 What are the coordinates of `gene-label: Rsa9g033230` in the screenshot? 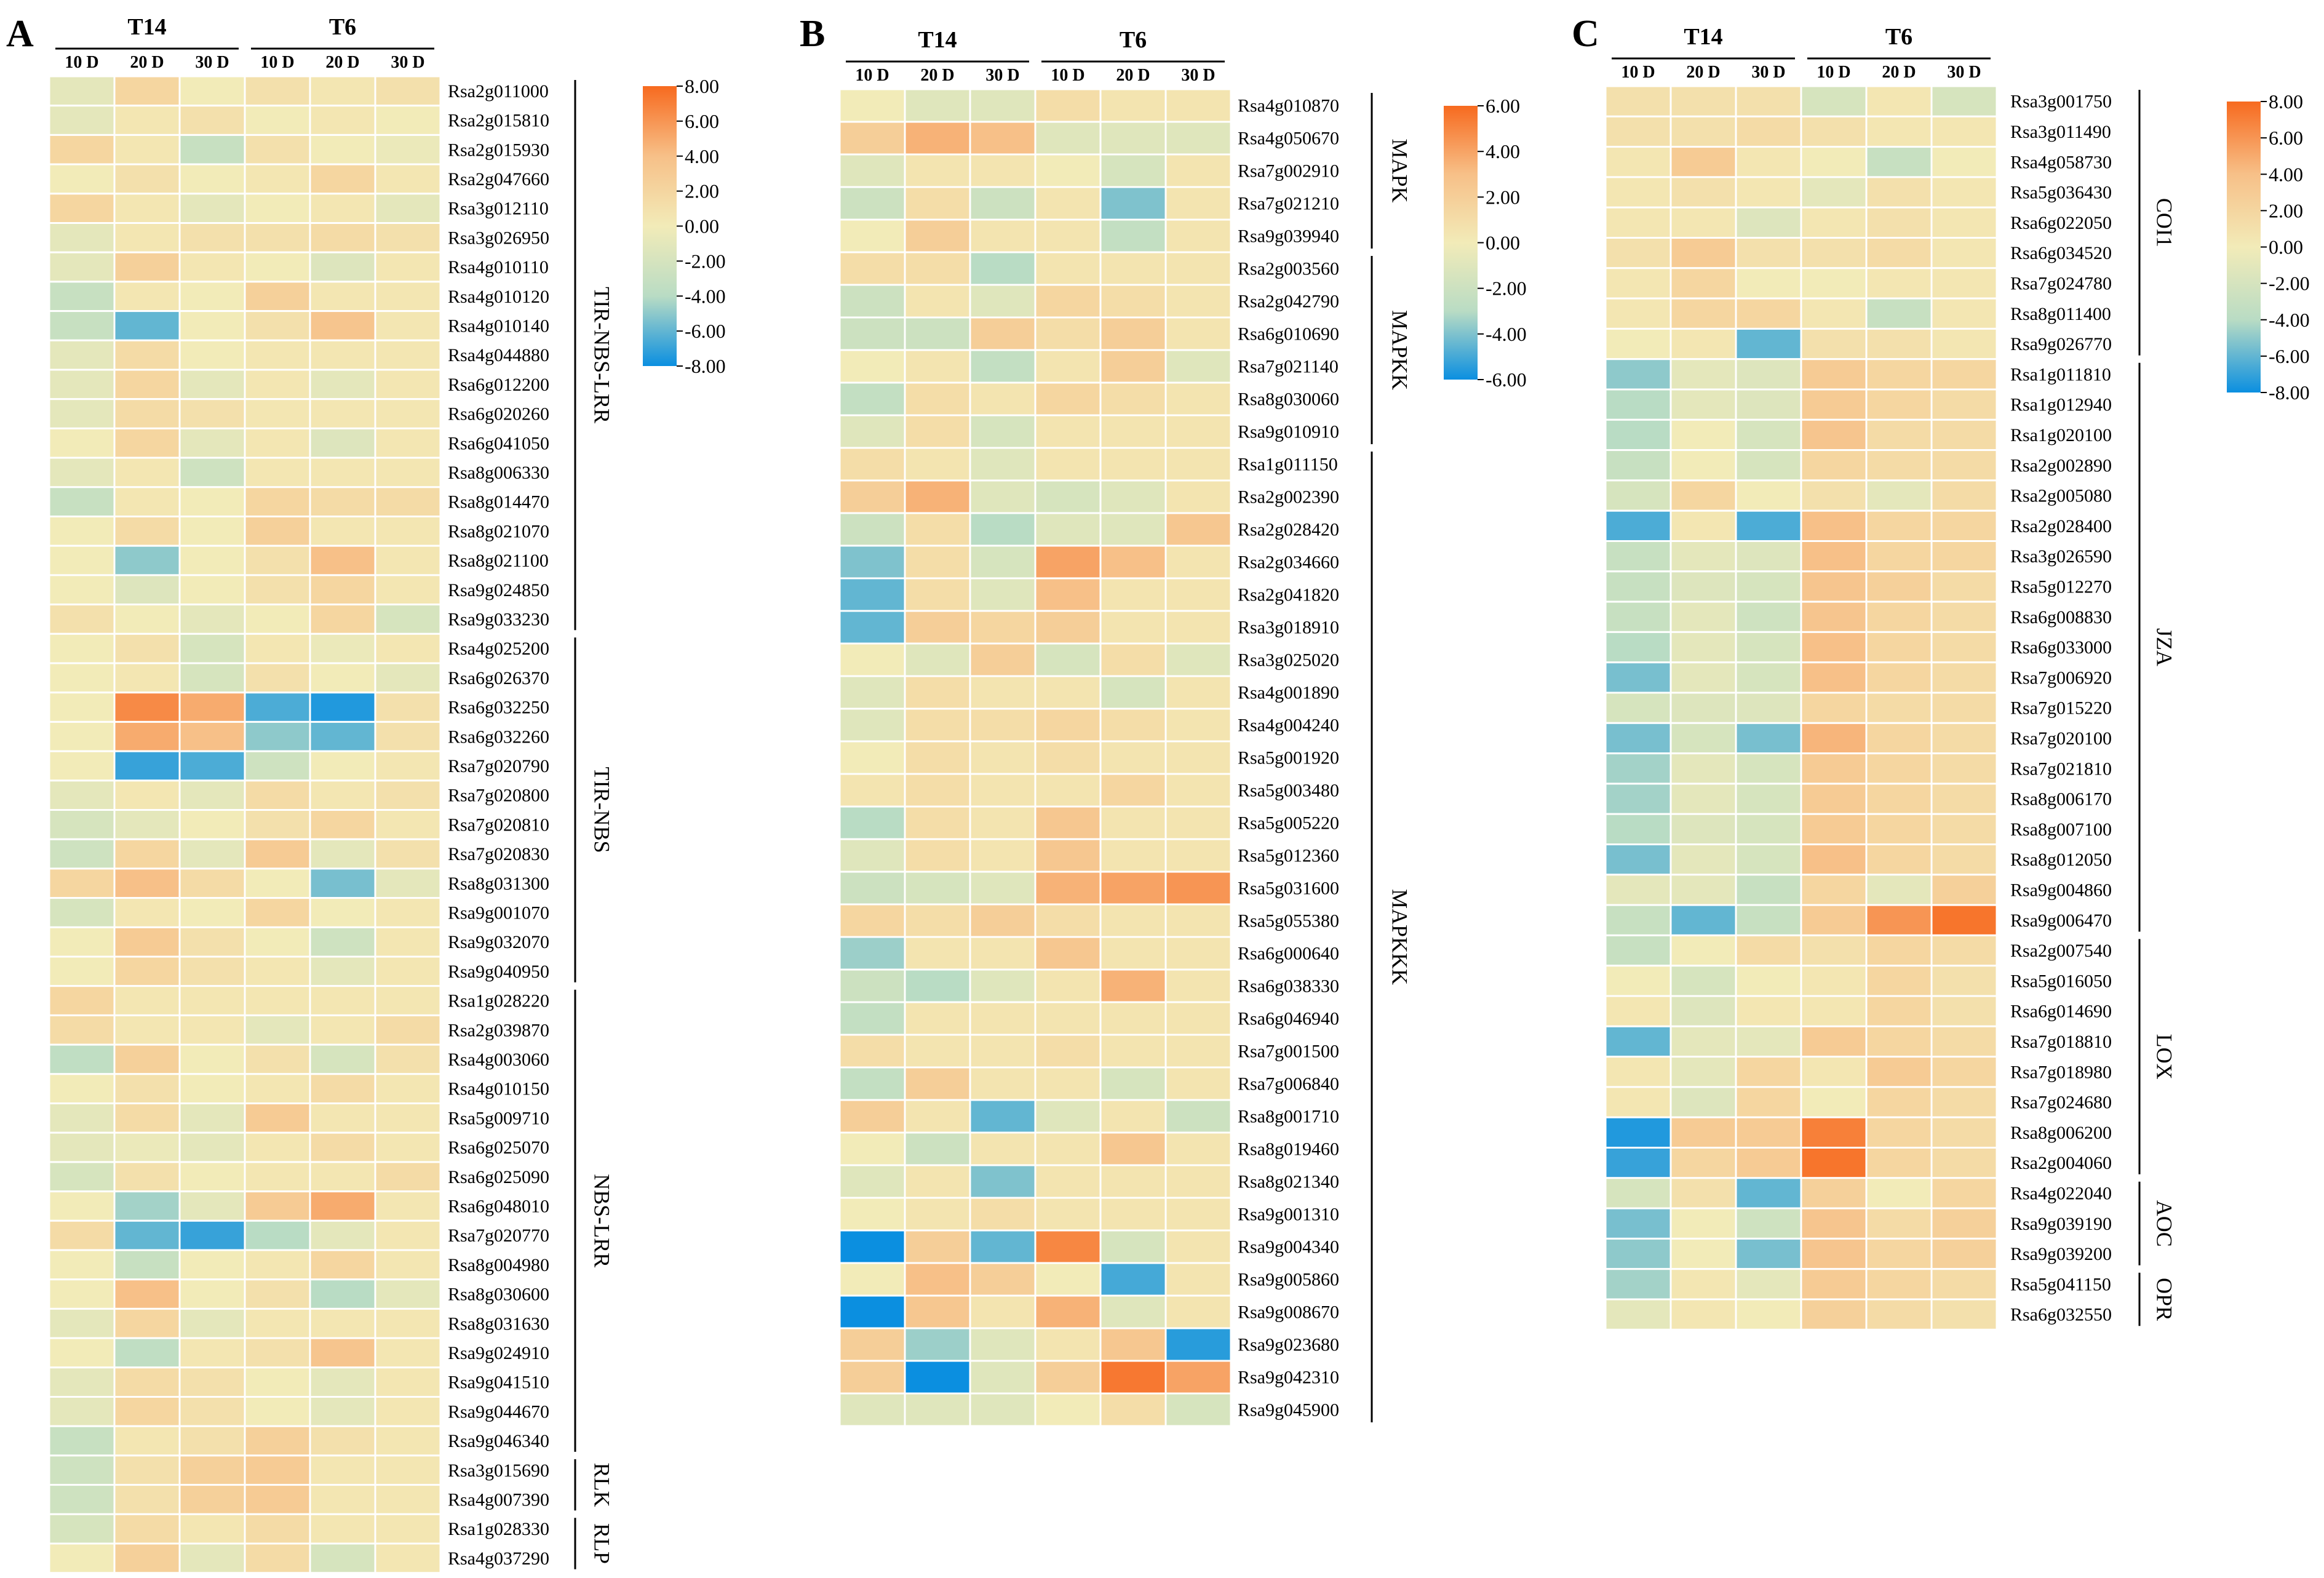 It's located at (499, 619).